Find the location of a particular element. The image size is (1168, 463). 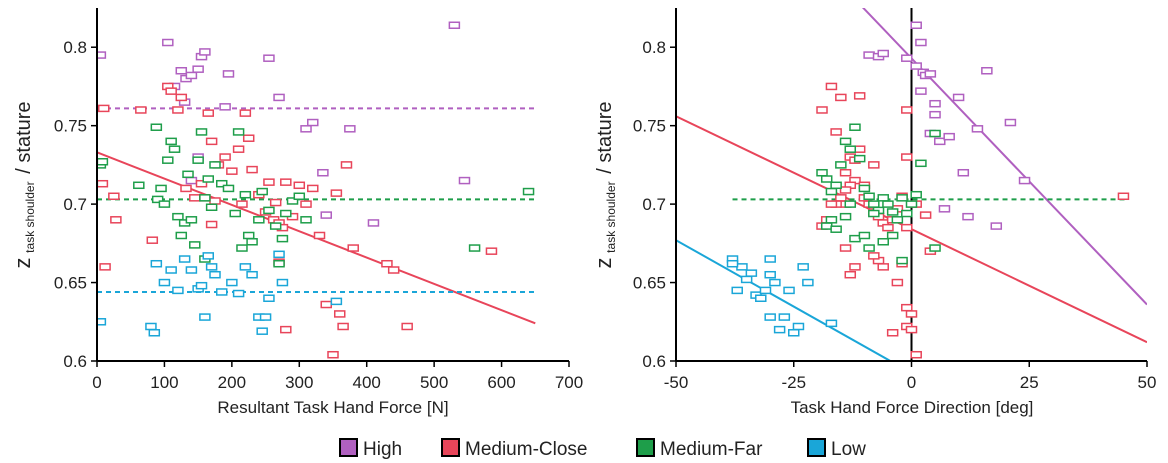

legend-swatch-medium-close is located at coordinates (450, 447).